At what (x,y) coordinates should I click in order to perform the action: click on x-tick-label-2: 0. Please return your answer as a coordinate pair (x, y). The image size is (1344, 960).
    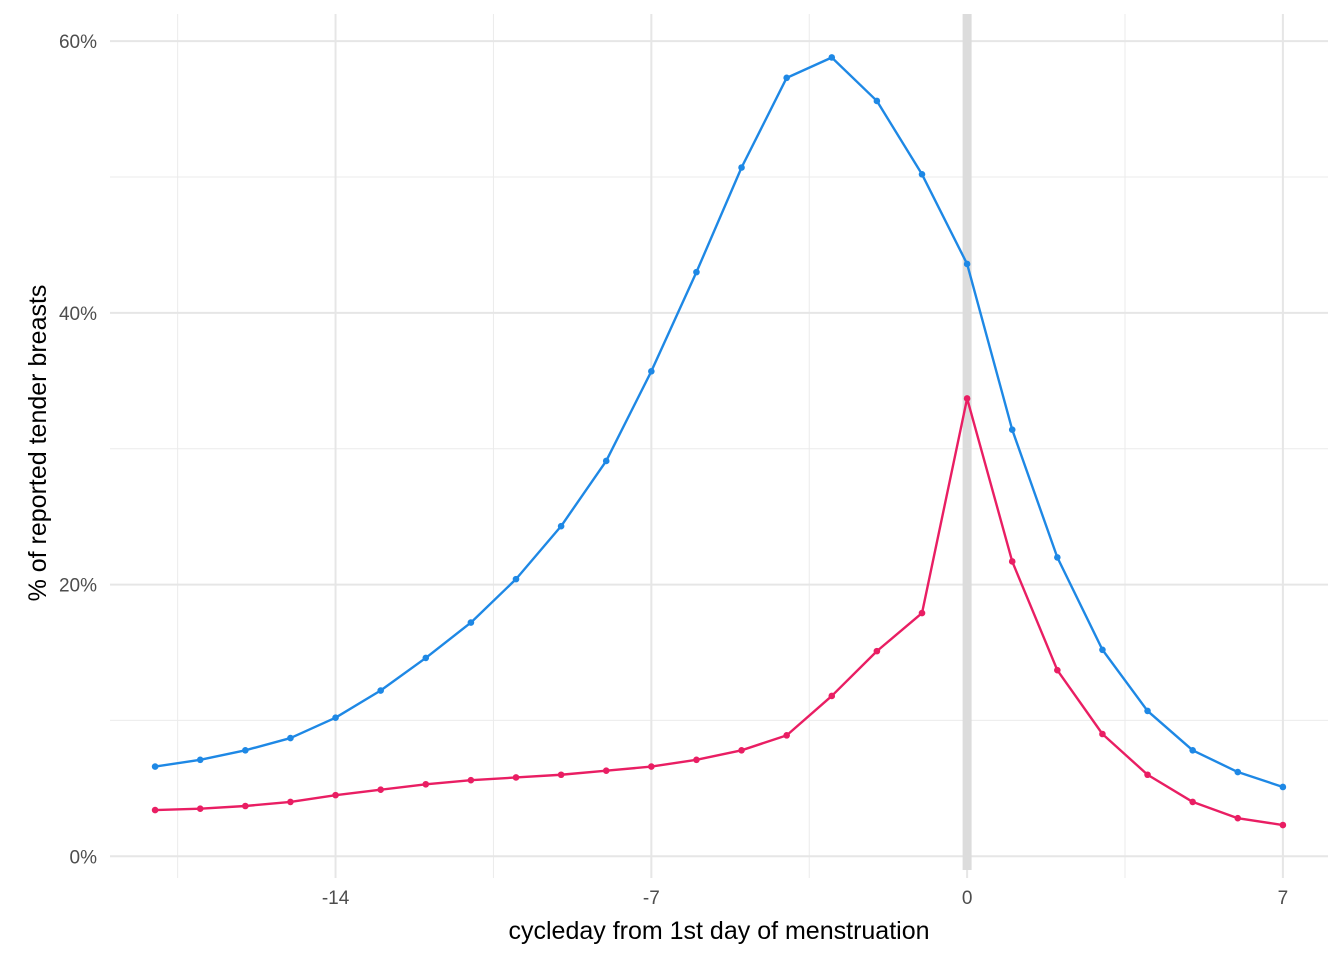
    Looking at the image, I should click on (967, 898).